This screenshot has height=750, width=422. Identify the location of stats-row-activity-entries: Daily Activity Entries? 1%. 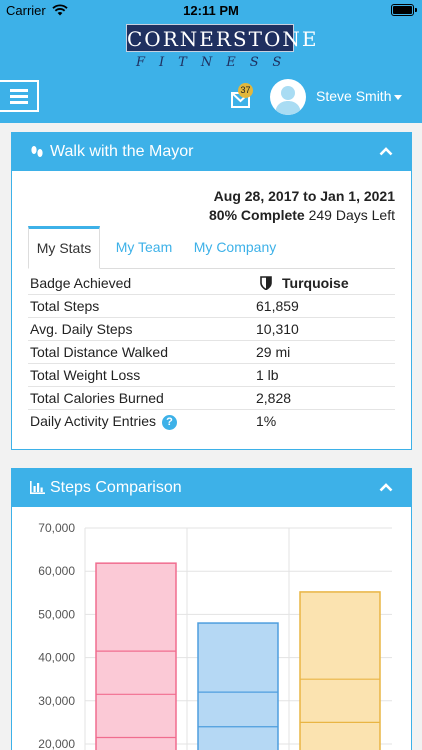
(211, 421).